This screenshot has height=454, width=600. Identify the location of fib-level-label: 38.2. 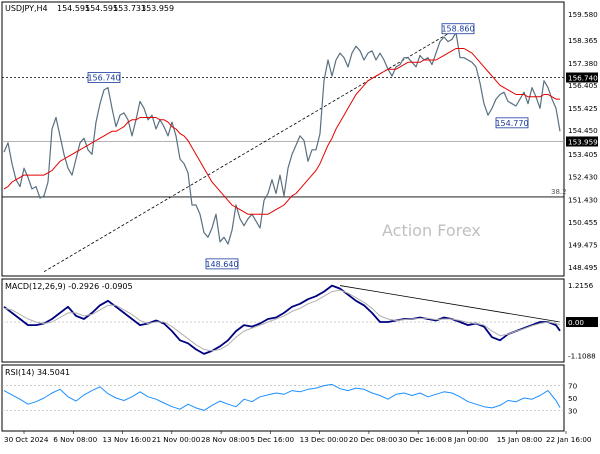
(559, 192).